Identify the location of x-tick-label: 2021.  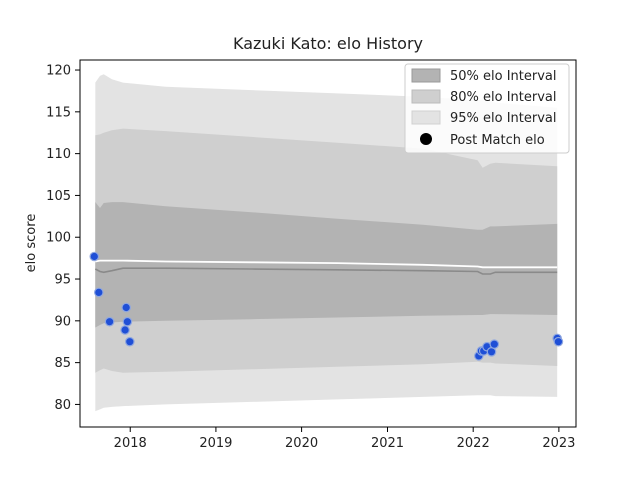
(387, 443).